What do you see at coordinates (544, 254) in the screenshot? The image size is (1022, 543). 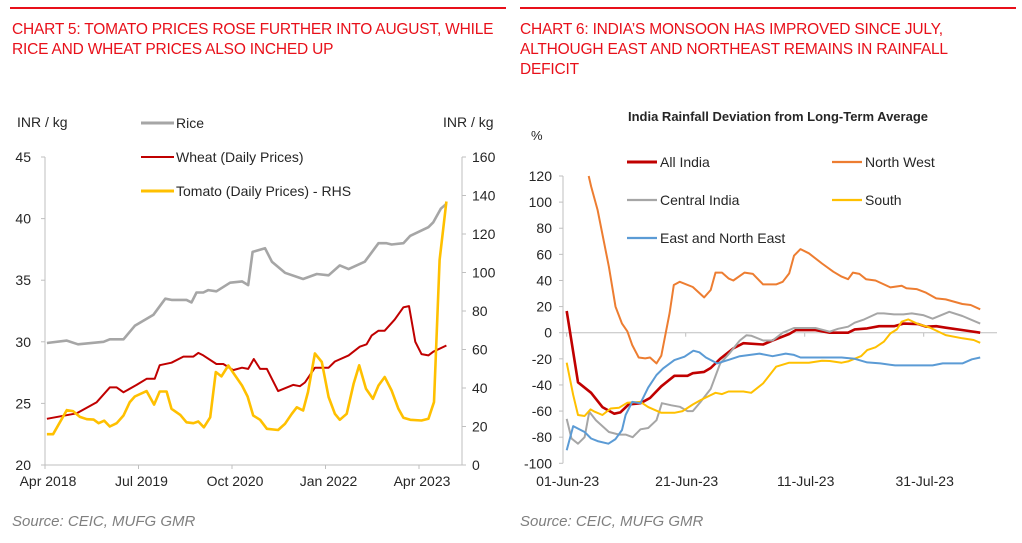 I see `y-tick-label: 60` at bounding box center [544, 254].